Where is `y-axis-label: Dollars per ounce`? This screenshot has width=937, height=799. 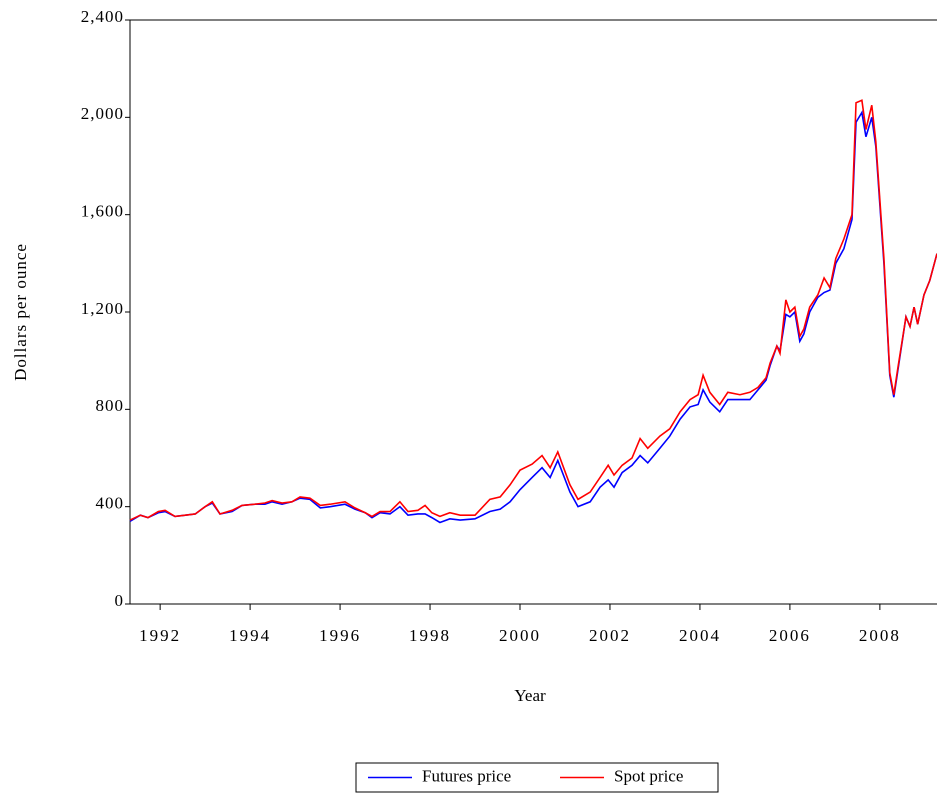
y-axis-label: Dollars per ounce is located at coordinates (20, 312).